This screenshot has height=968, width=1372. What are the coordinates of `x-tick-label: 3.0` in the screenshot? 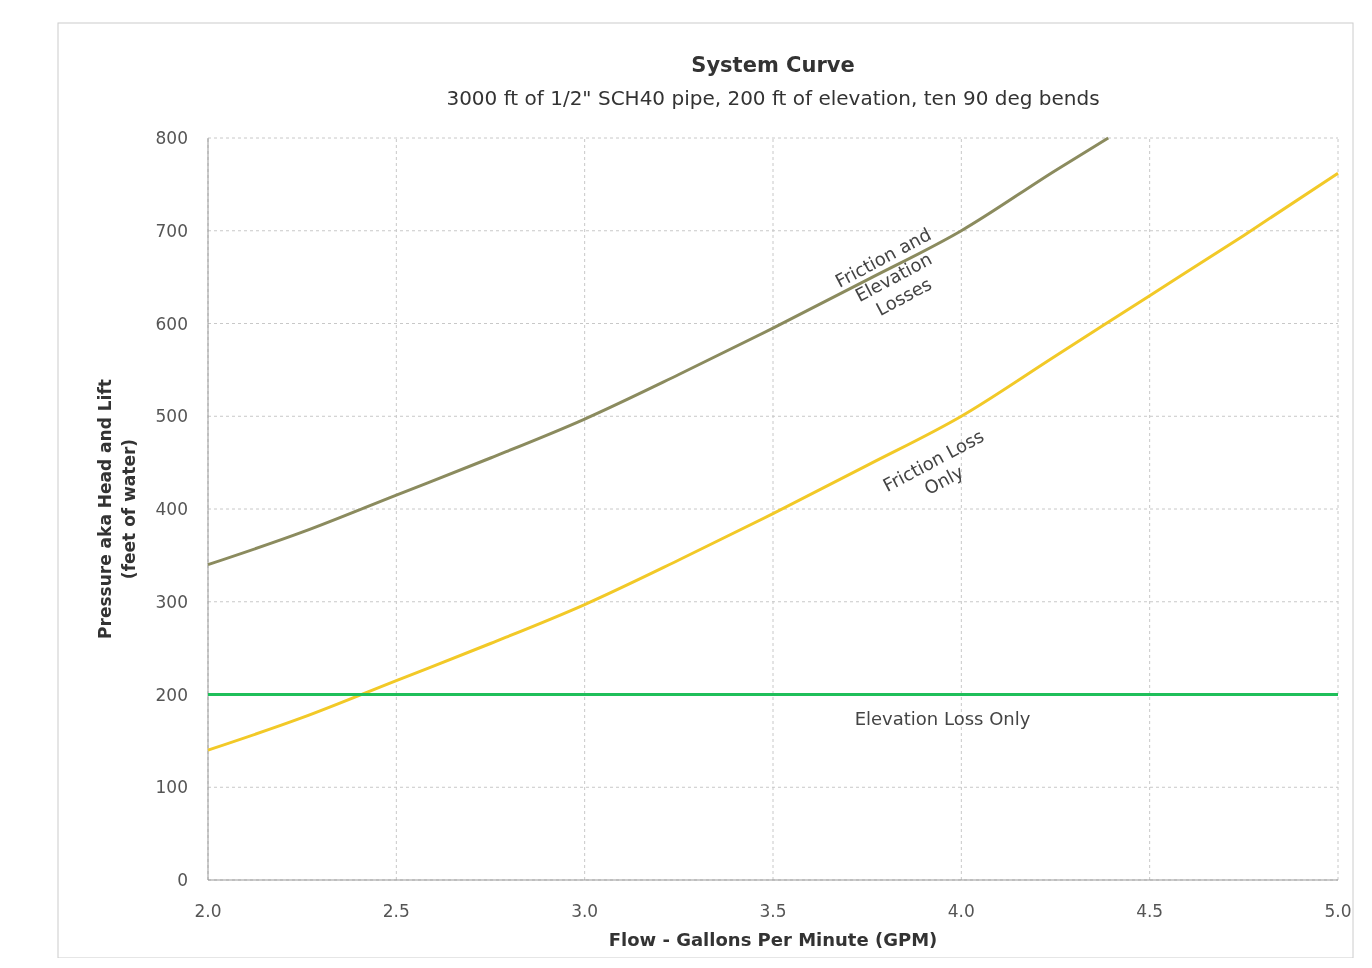 It's located at (585, 911).